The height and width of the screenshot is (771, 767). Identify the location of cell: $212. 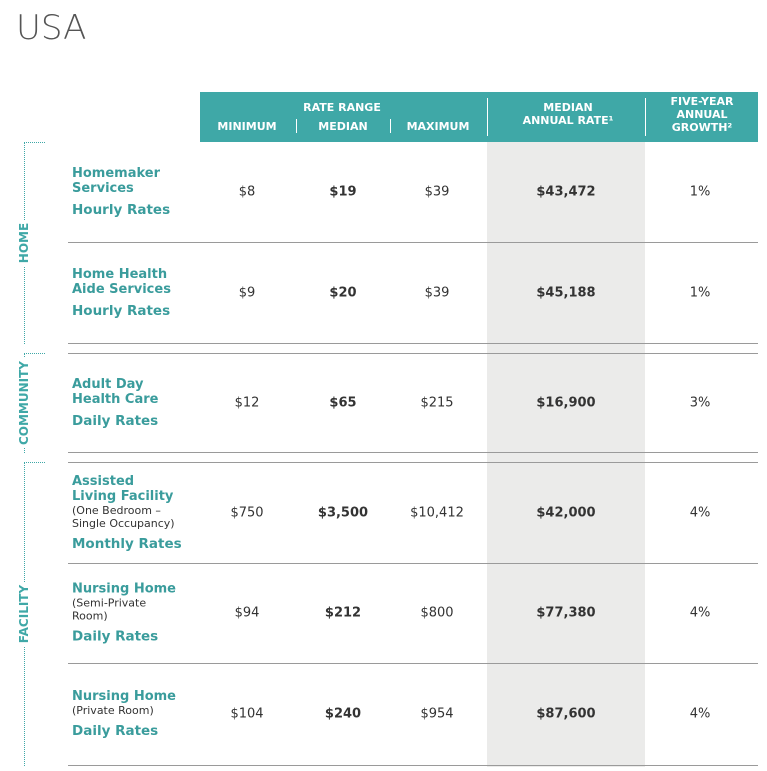
(343, 613).